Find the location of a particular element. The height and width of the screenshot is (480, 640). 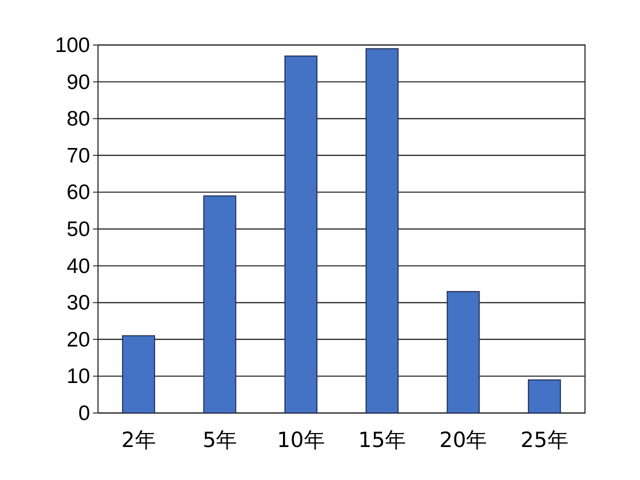

y-tick-label: 40 is located at coordinates (78, 266).